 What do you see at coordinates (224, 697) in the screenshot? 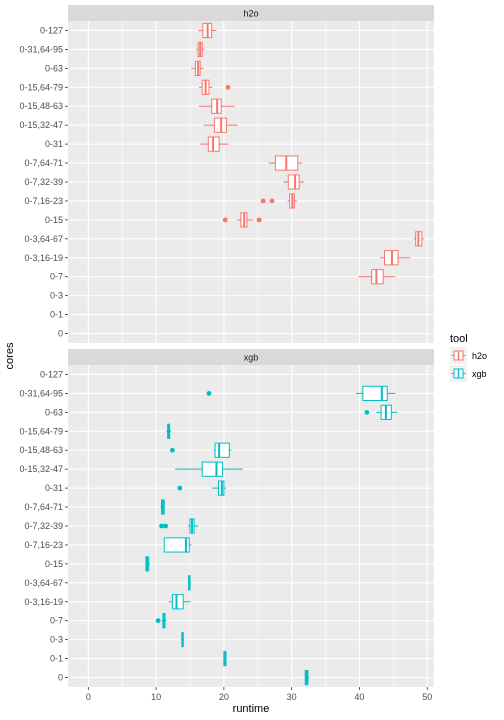
I see `x-tick-label: 20` at bounding box center [224, 697].